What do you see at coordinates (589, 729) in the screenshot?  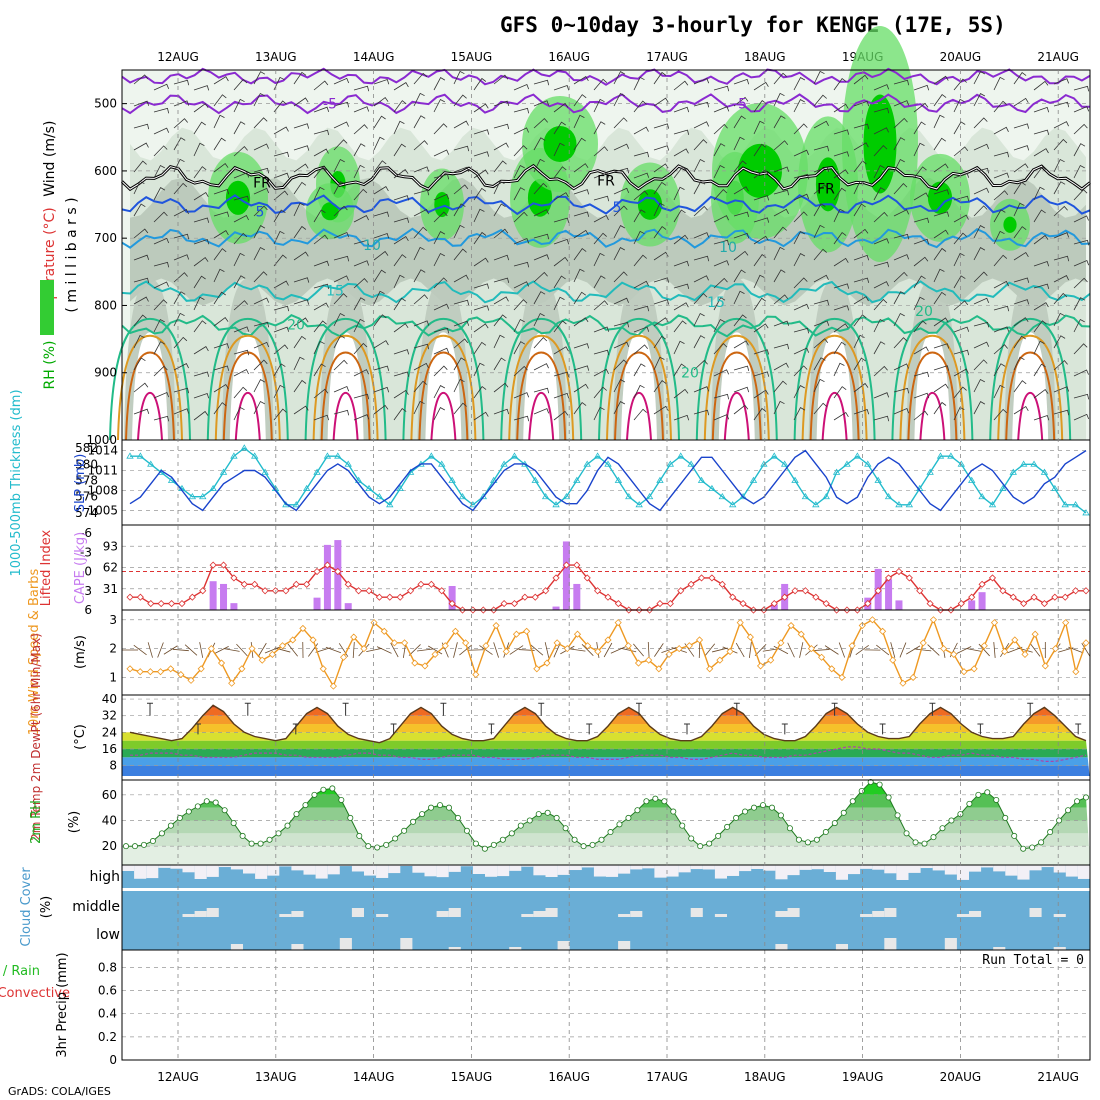 I see `min-whisker` at bounding box center [589, 729].